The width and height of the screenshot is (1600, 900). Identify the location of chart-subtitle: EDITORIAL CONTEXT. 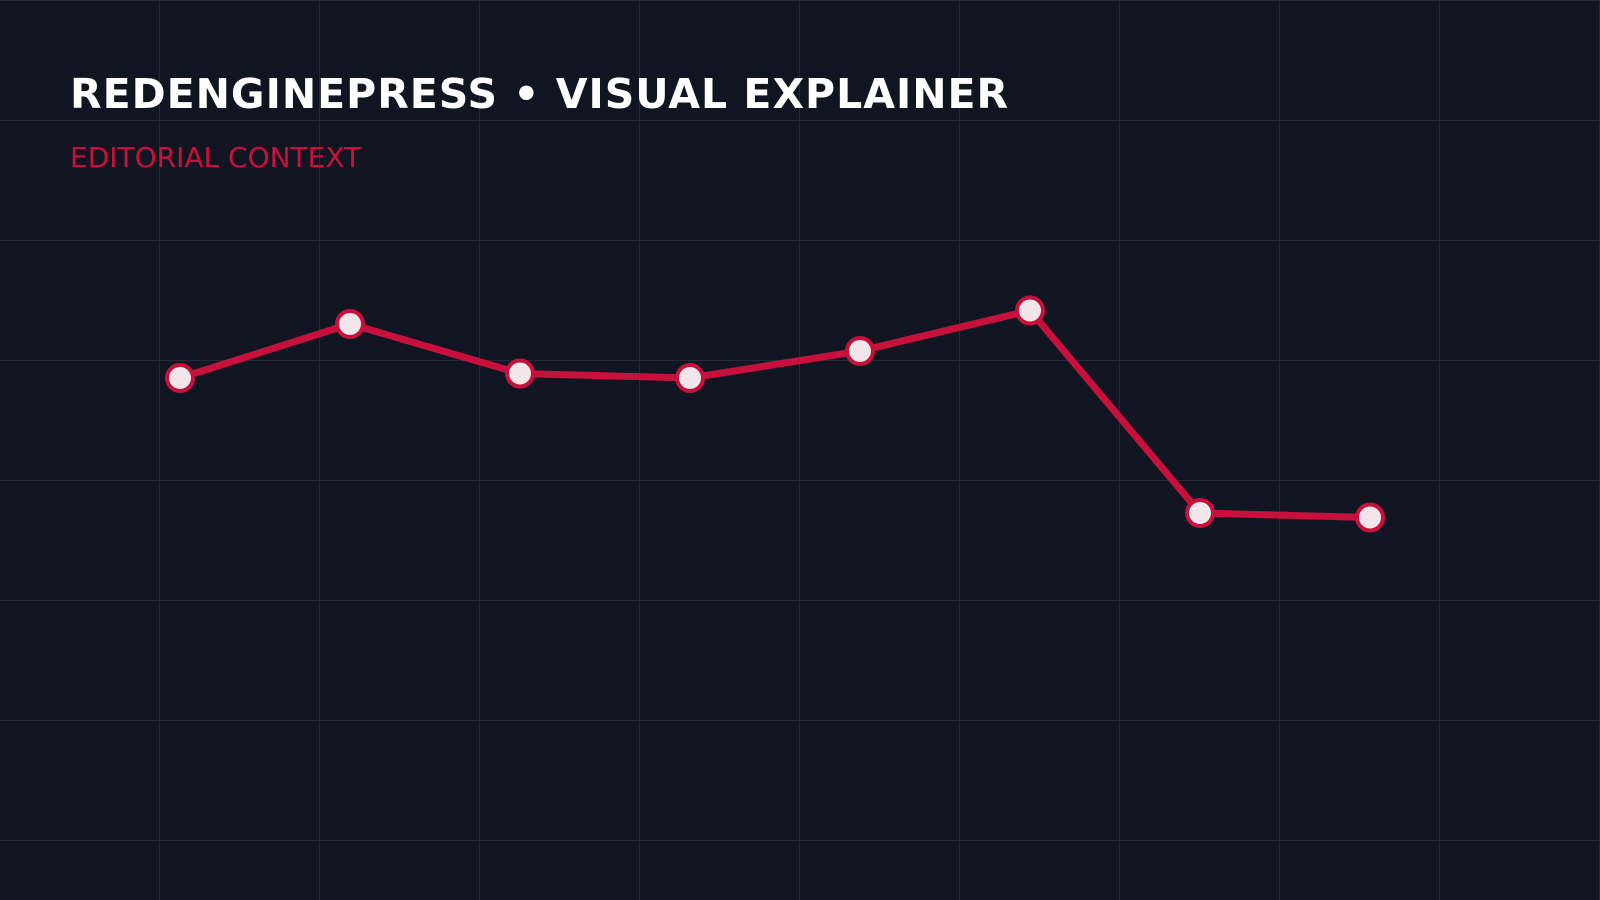
(216, 157).